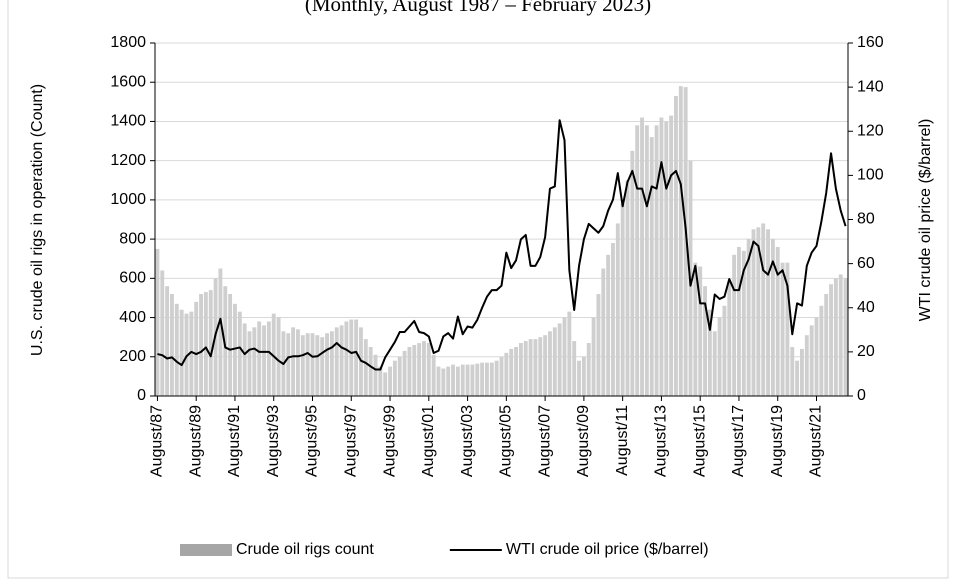  I want to click on y2-tick-label: 60, so click(866, 263).